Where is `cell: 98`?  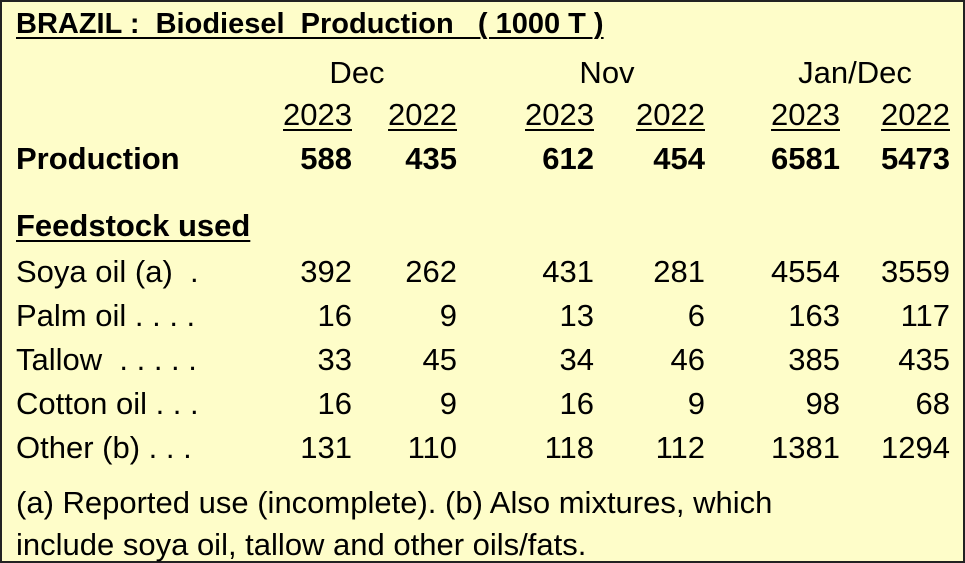 cell: 98 is located at coordinates (822, 403).